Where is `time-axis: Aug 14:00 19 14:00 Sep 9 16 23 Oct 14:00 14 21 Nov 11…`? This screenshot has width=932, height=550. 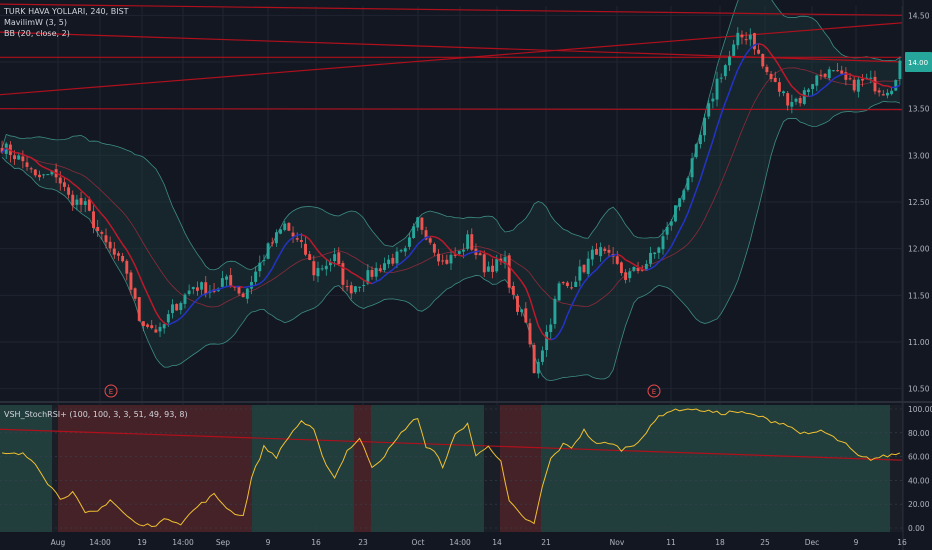
time-axis: Aug 14:00 19 14:00 Sep 9 16 23 Oct 14:00 14 21 Nov 11… is located at coordinates (479, 542).